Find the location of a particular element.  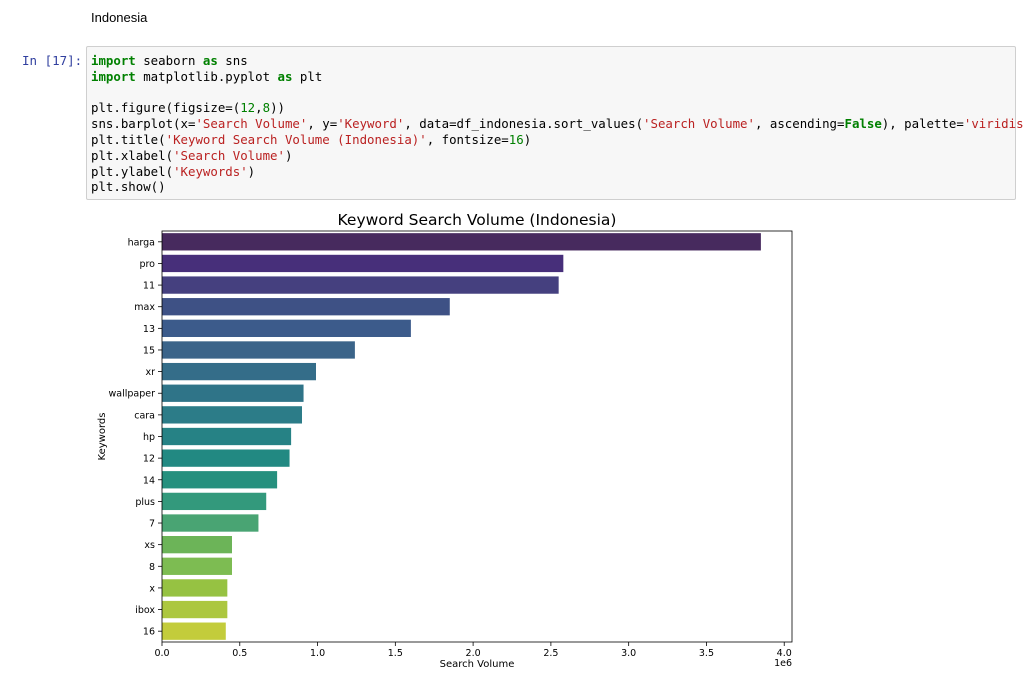

code-token: , data=df_indonesia.sort_values( is located at coordinates (524, 124).